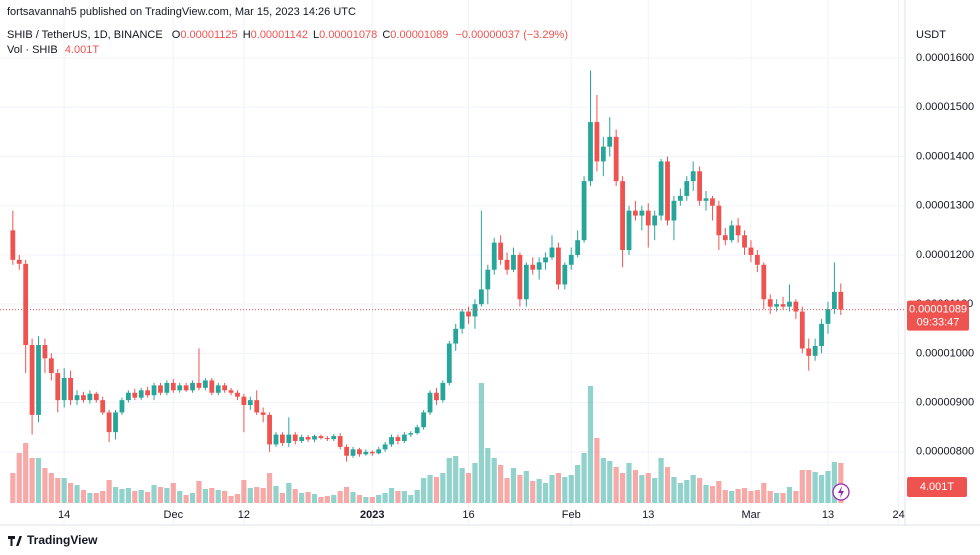 The height and width of the screenshot is (555, 980). I want to click on x-tick-label: 12, so click(244, 515).